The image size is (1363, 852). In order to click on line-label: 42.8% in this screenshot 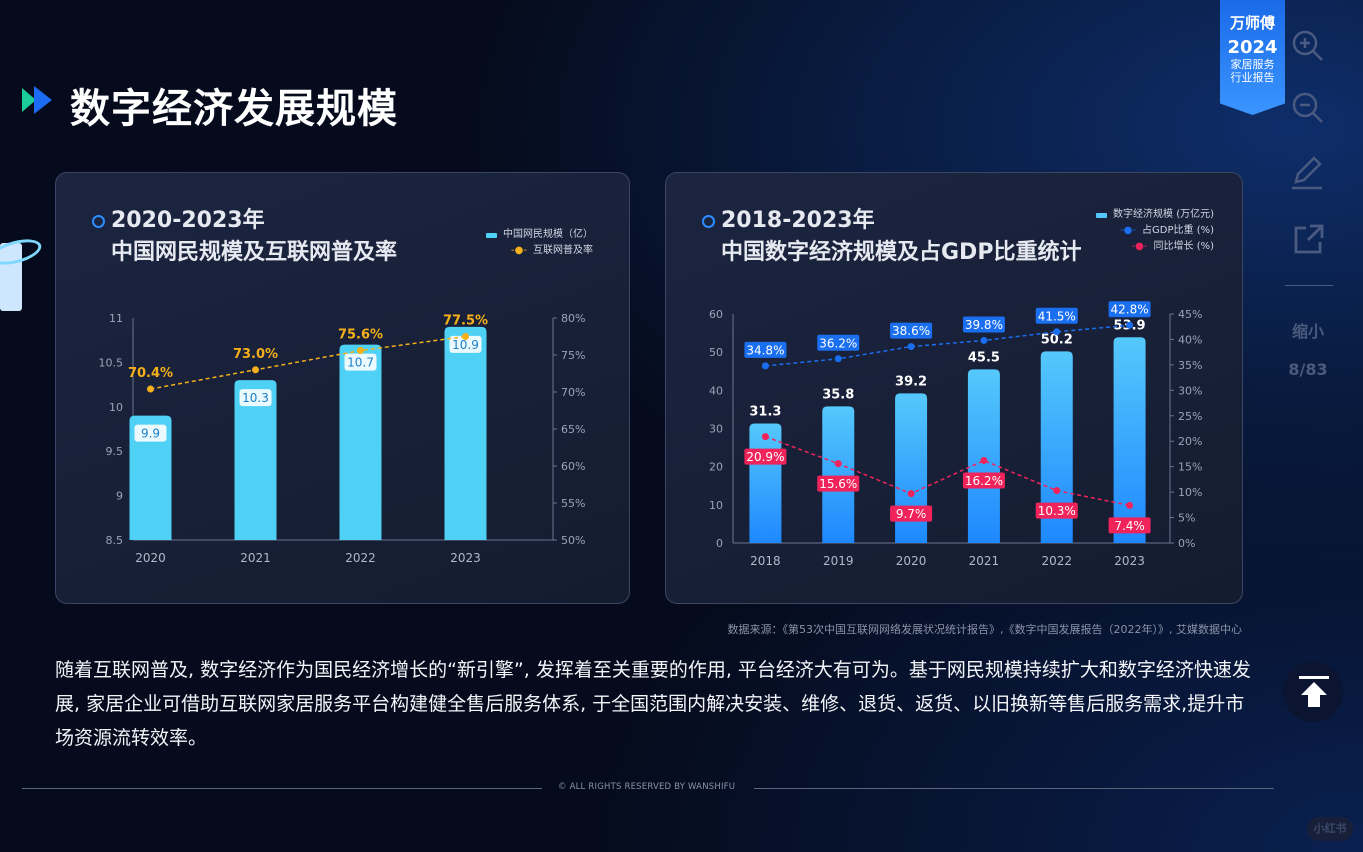, I will do `click(1130, 310)`.